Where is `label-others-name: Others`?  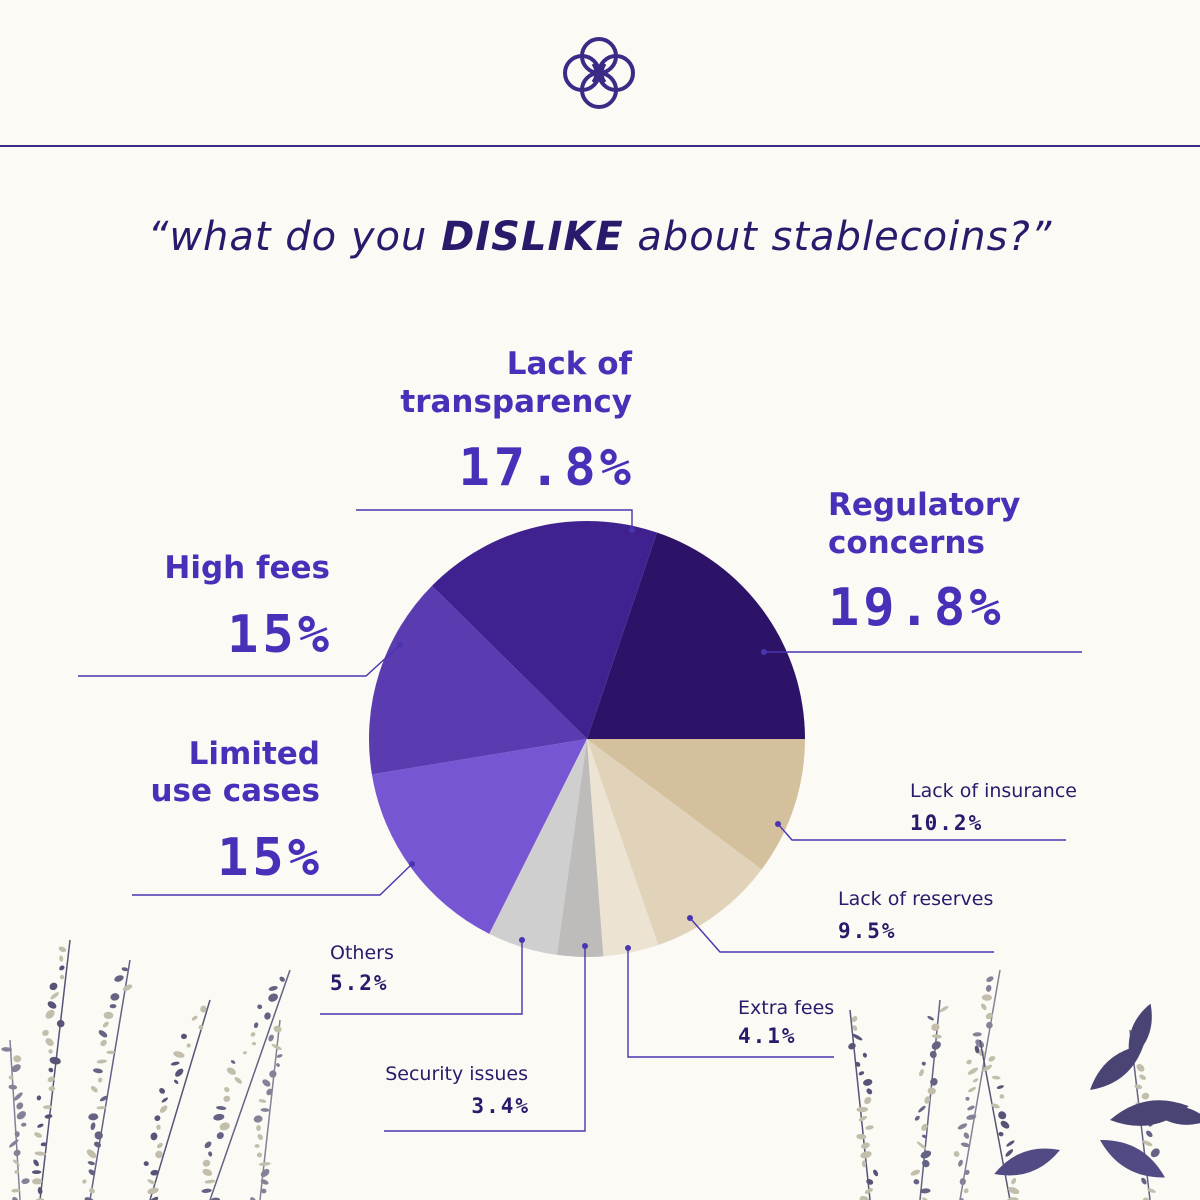
label-others-name: Others is located at coordinates (362, 953).